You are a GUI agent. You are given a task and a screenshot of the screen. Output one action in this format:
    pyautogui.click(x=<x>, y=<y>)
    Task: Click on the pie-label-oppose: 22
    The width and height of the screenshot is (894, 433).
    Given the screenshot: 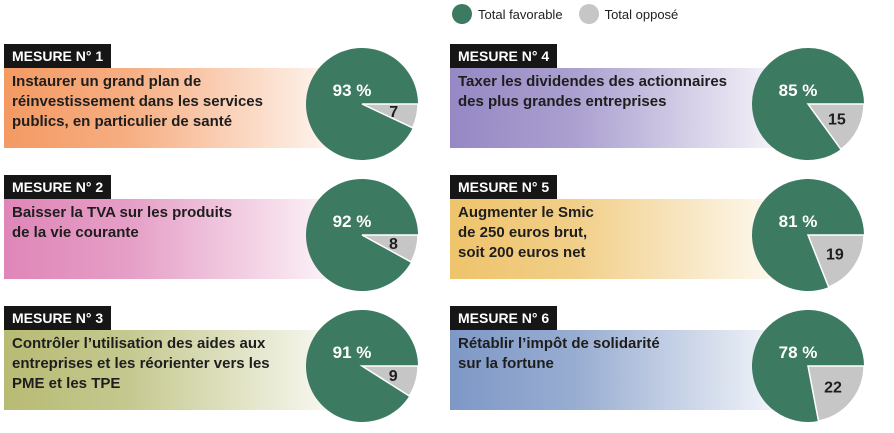 What is the action you would take?
    pyautogui.click(x=833, y=388)
    